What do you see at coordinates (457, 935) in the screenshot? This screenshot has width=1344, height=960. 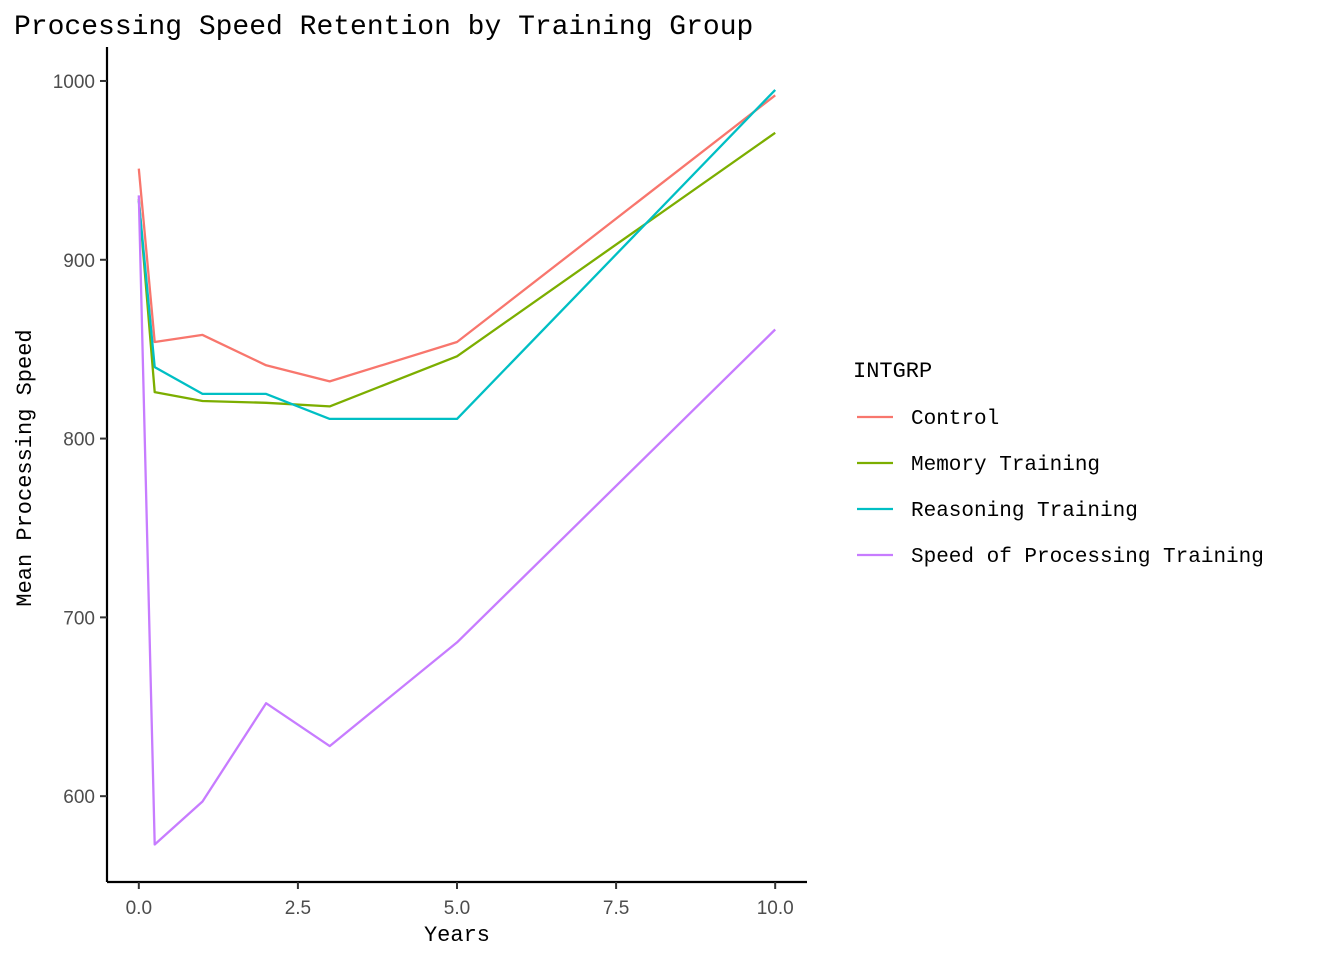 I see `x-axis-label: Years` at bounding box center [457, 935].